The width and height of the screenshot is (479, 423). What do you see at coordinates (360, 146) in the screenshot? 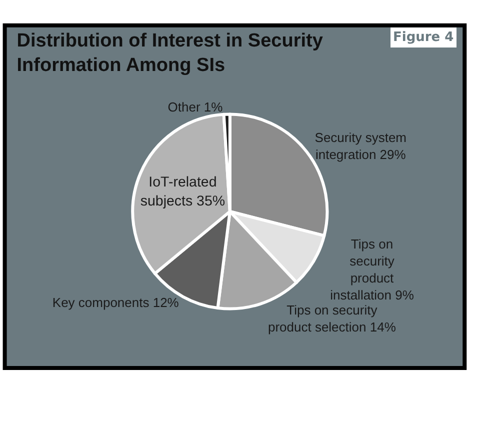
I see `slice-label: Security system integration 29%` at bounding box center [360, 146].